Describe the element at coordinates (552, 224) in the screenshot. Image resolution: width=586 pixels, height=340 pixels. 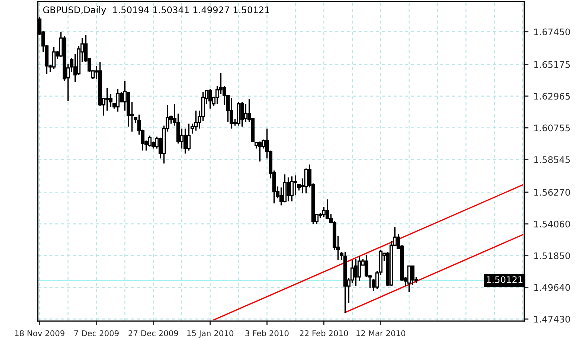
I see `y-tick-label: 1.54060` at that location.